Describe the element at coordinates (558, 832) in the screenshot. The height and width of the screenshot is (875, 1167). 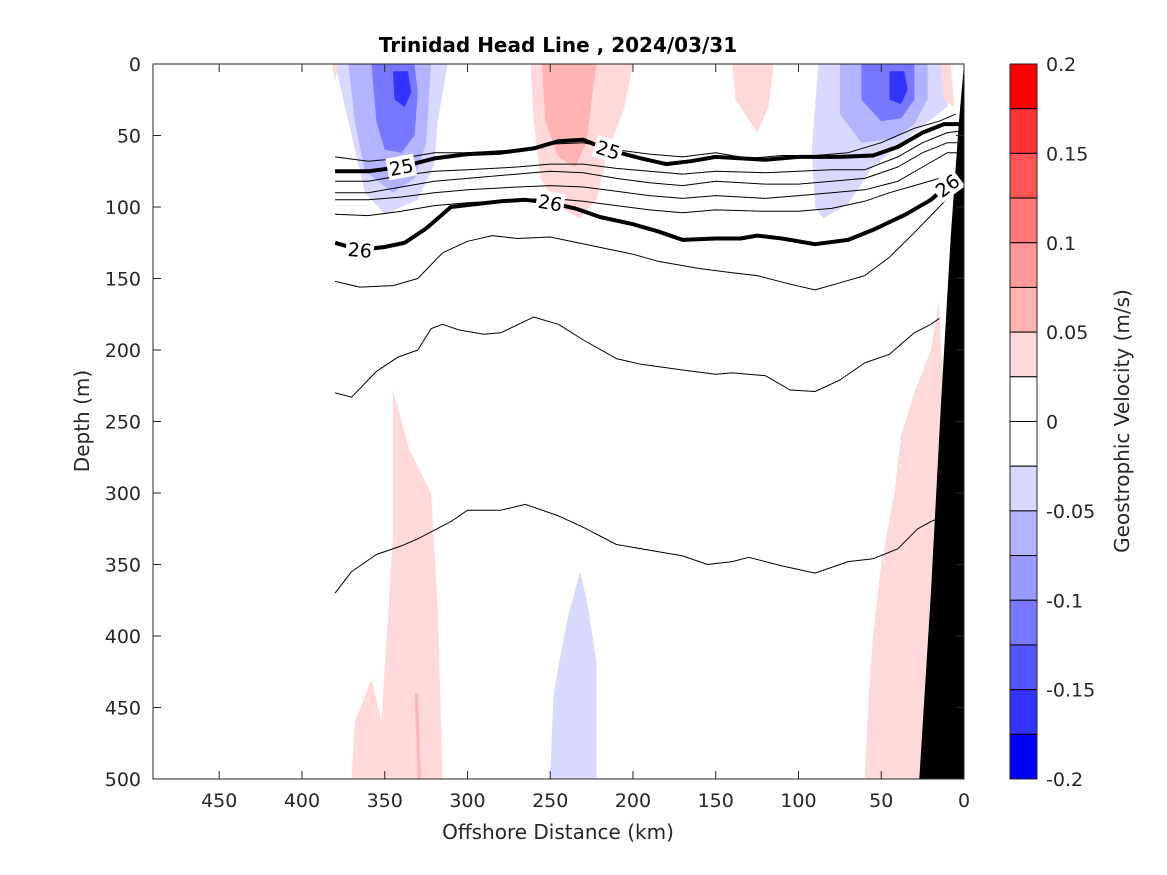
I see `x-axis-title: Offshore Distance (km)` at that location.